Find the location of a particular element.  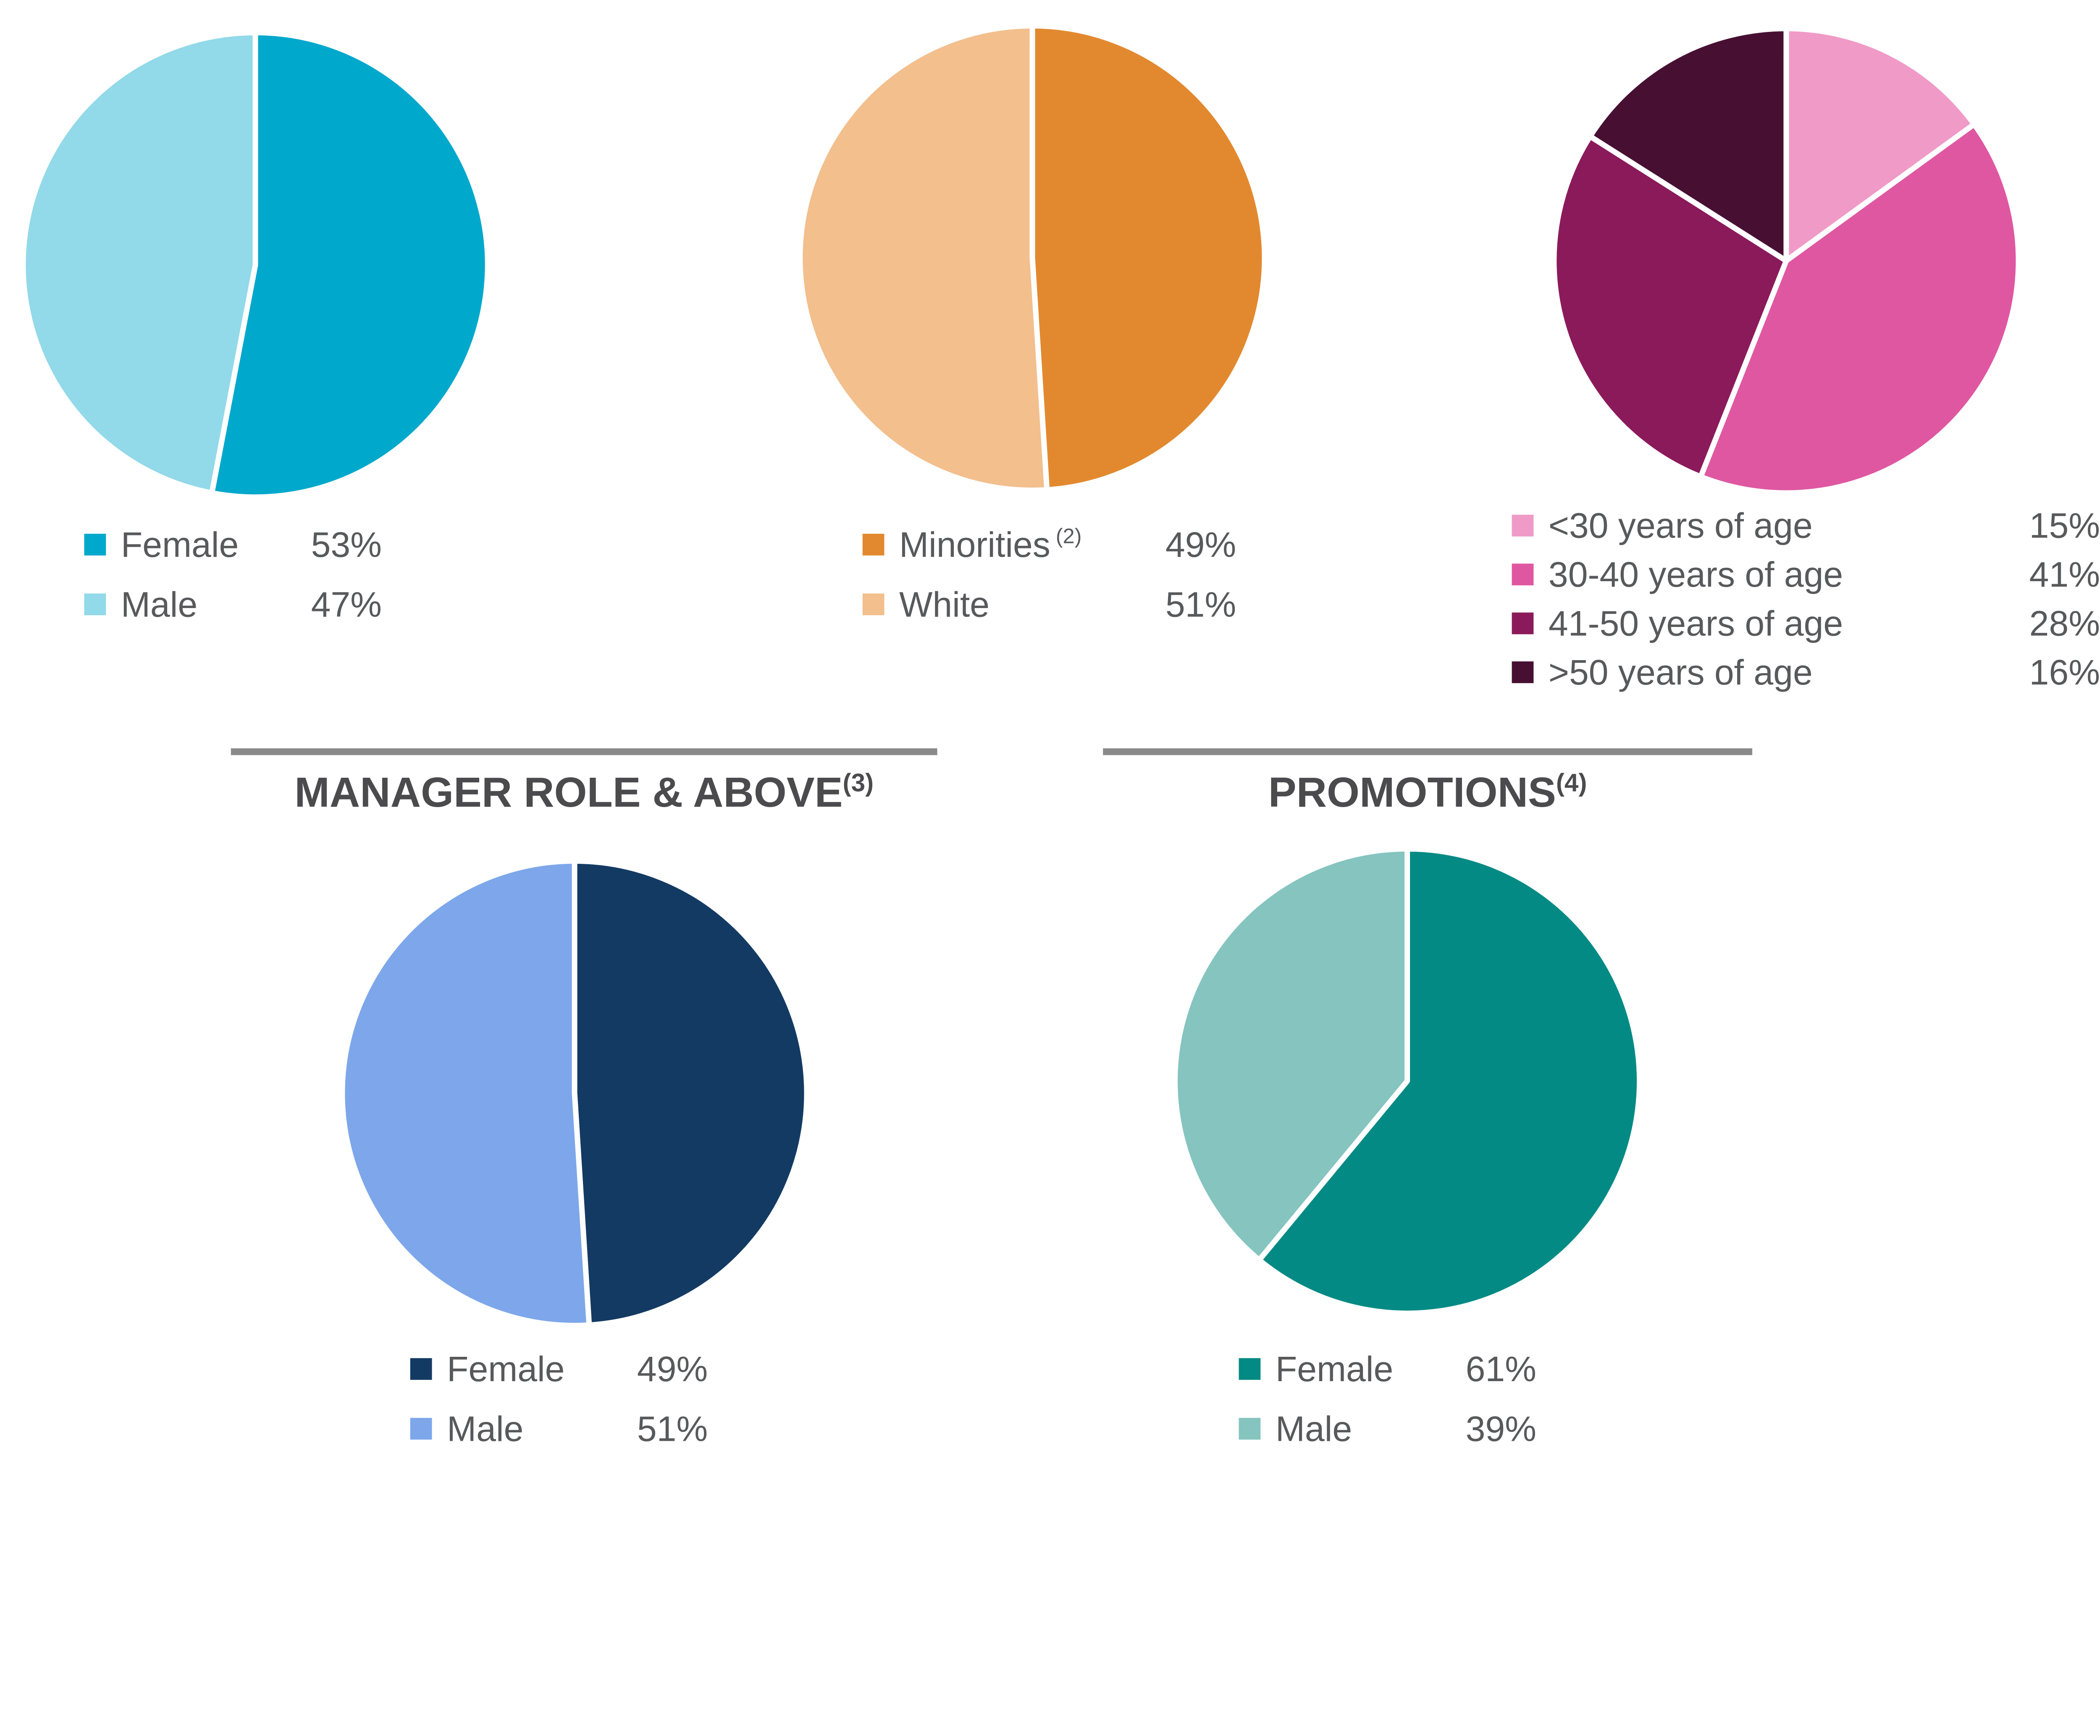

legend-row: Male 39% is located at coordinates (1442, 1427).